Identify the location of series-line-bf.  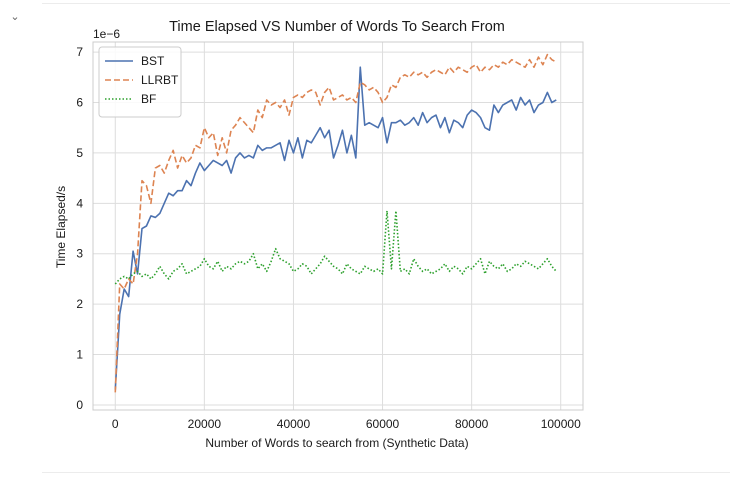
(335, 247).